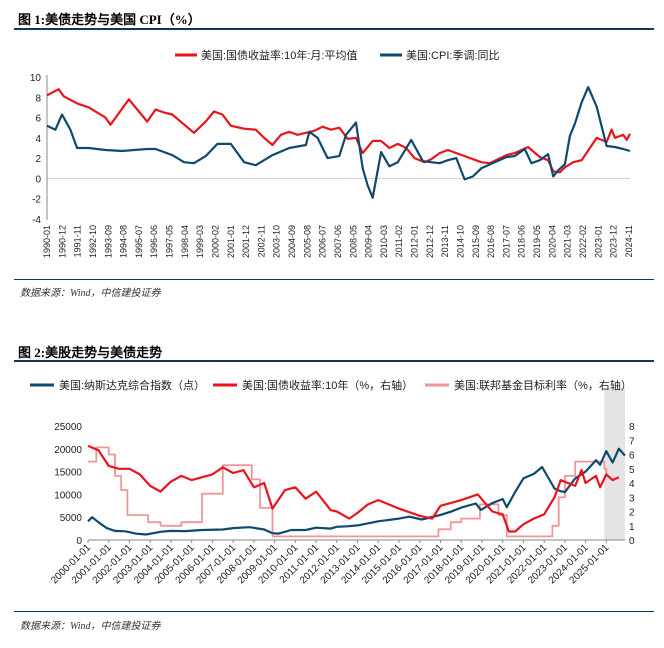 This screenshot has height=648, width=664. I want to click on c2-shaded-region, so click(614, 464).